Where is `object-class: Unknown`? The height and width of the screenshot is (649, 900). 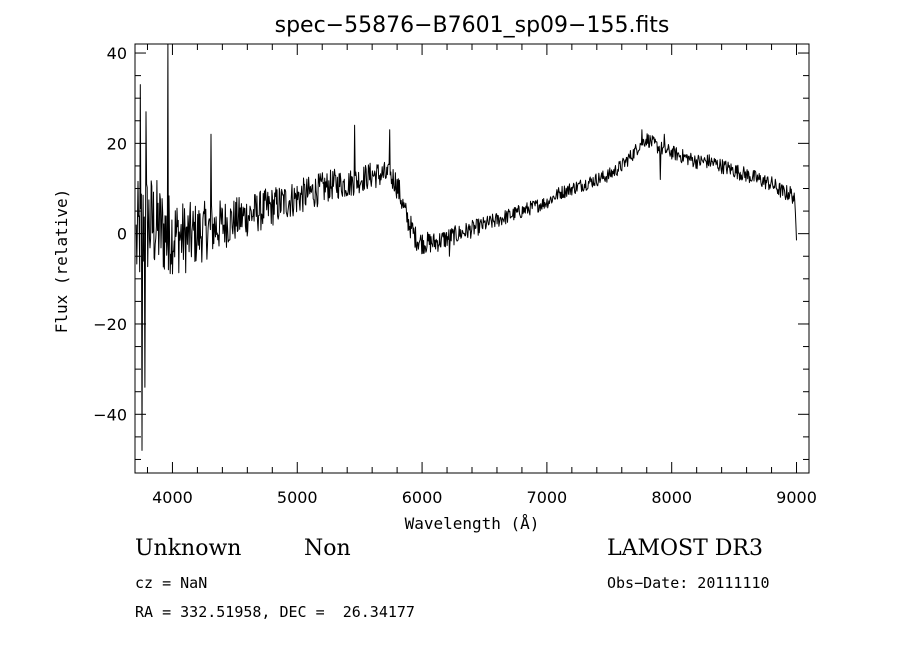
object-class: Unknown is located at coordinates (188, 548).